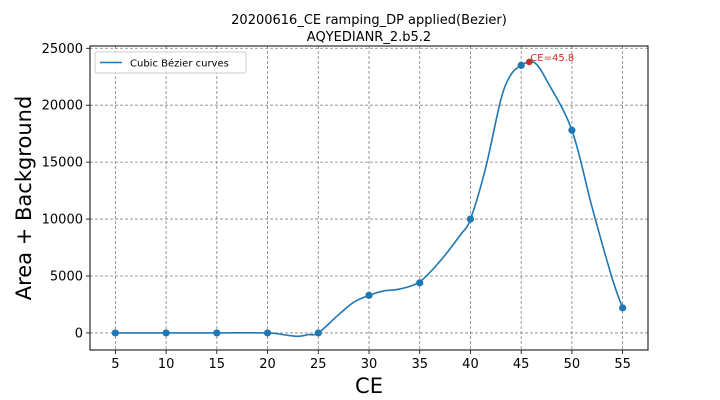  What do you see at coordinates (62, 220) in the screenshot?
I see `y-tick-label: 10000` at bounding box center [62, 220].